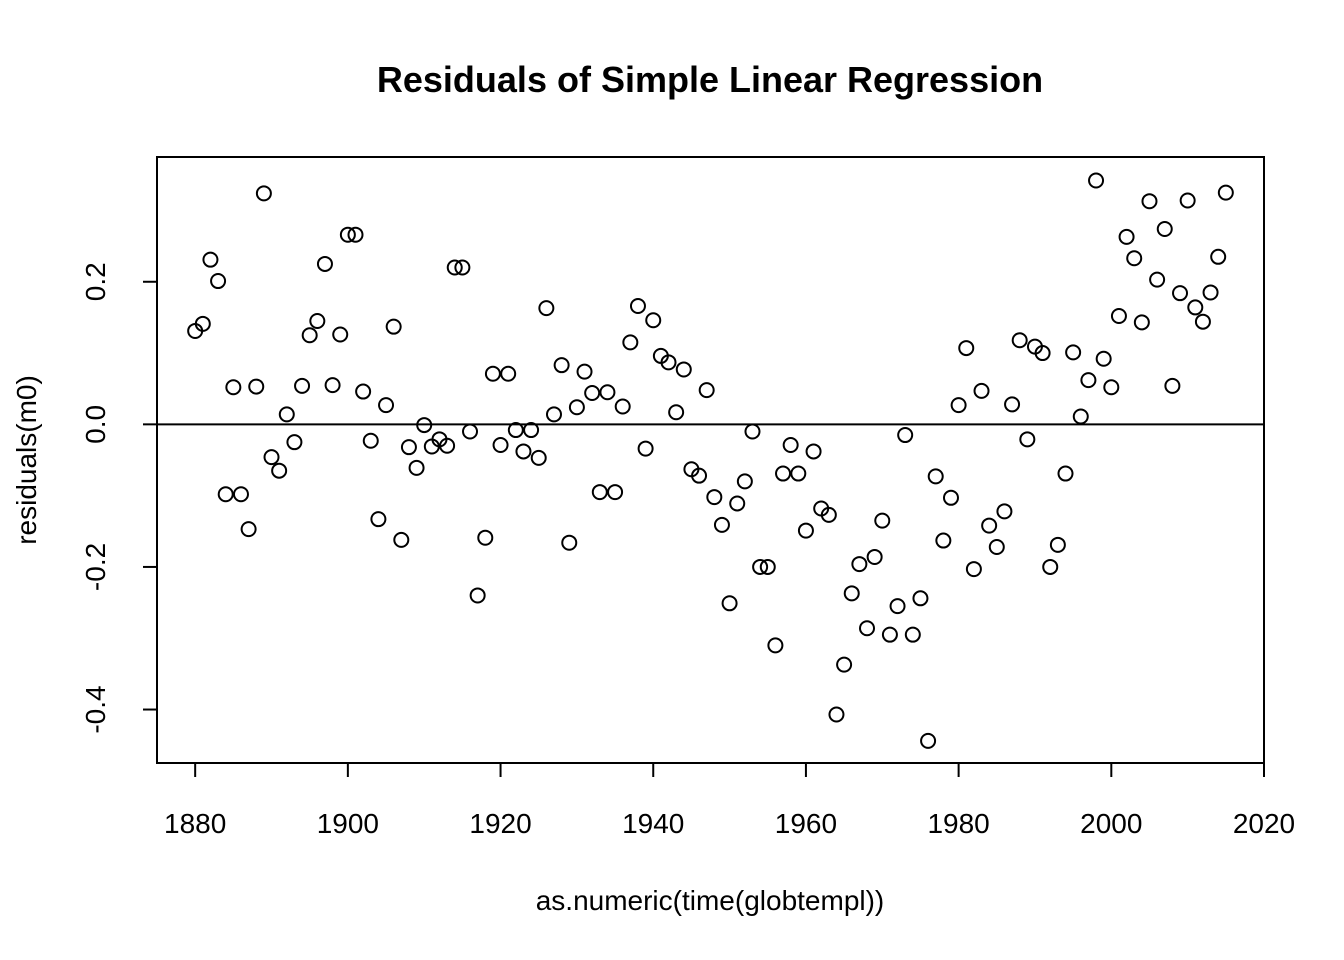 This screenshot has height=960, width=1344. I want to click on x-tick-label: 1900, so click(348, 823).